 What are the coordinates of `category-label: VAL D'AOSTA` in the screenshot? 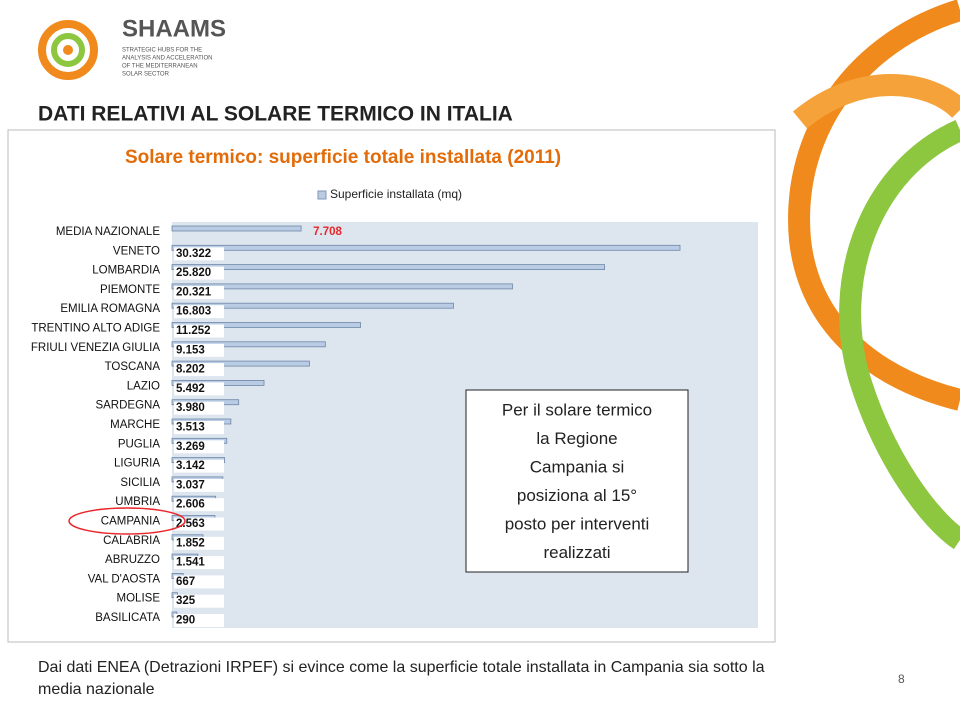 It's located at (124, 579).